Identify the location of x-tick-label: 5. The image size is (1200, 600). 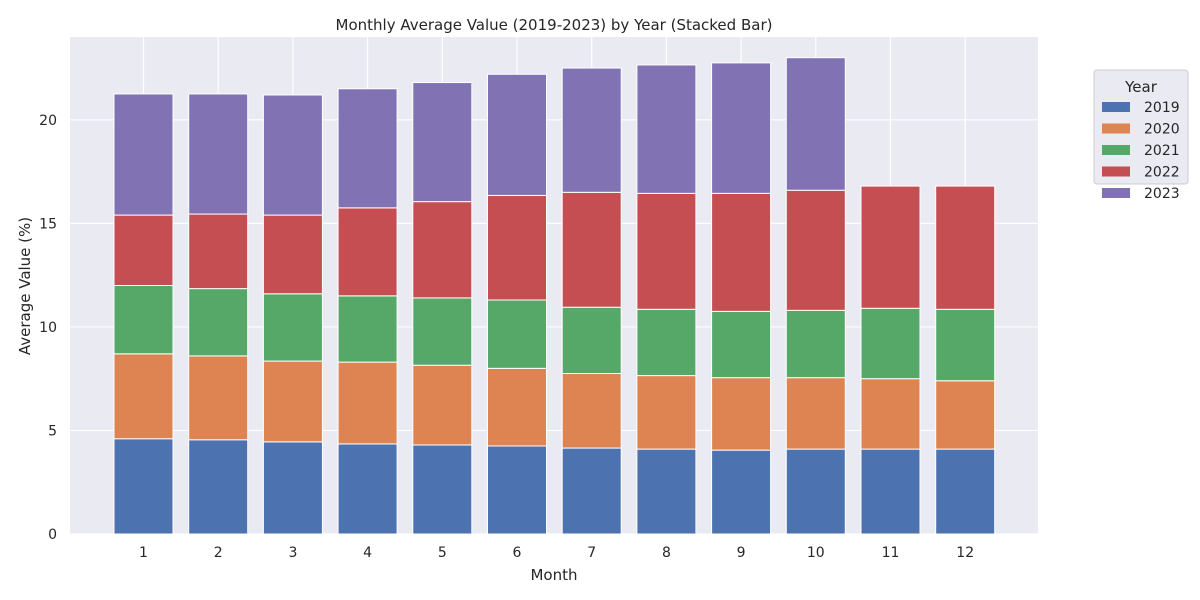
(442, 553).